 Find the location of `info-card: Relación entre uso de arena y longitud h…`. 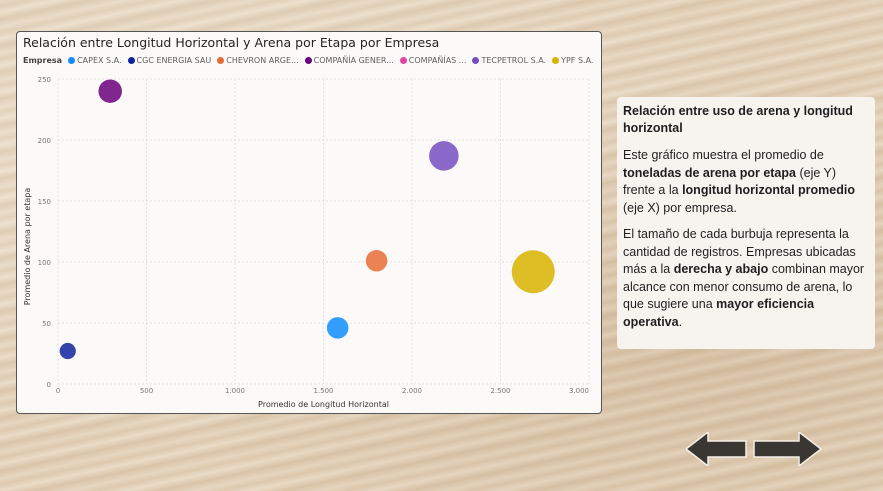

info-card: Relación entre uso de arena y longitud h… is located at coordinates (746, 223).